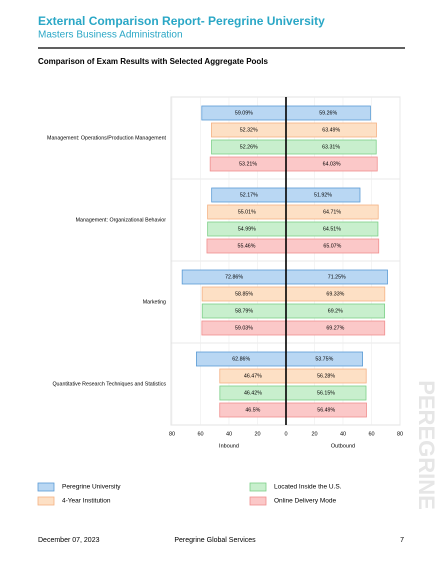 The image size is (441, 570). What do you see at coordinates (241, 359) in the screenshot?
I see `value-label: 62.86%` at bounding box center [241, 359].